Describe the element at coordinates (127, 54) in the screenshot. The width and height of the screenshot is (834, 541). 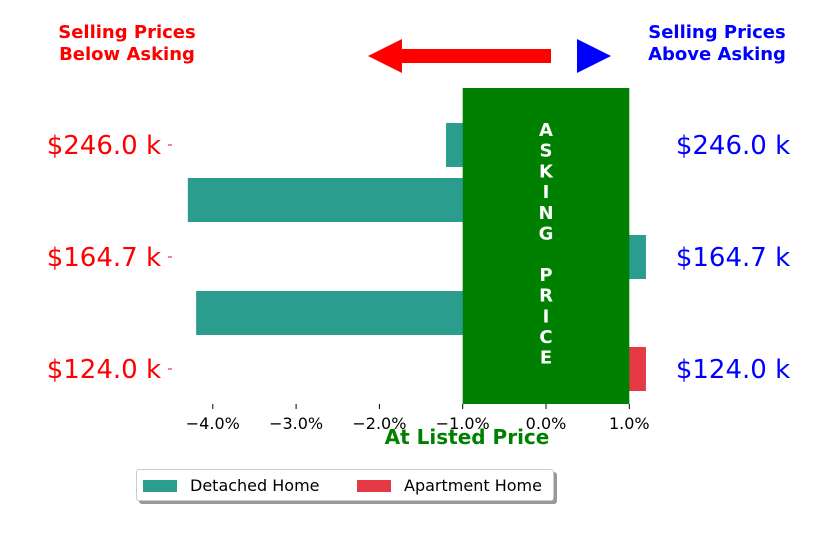
I see `left-header-line: Below Asking` at that location.